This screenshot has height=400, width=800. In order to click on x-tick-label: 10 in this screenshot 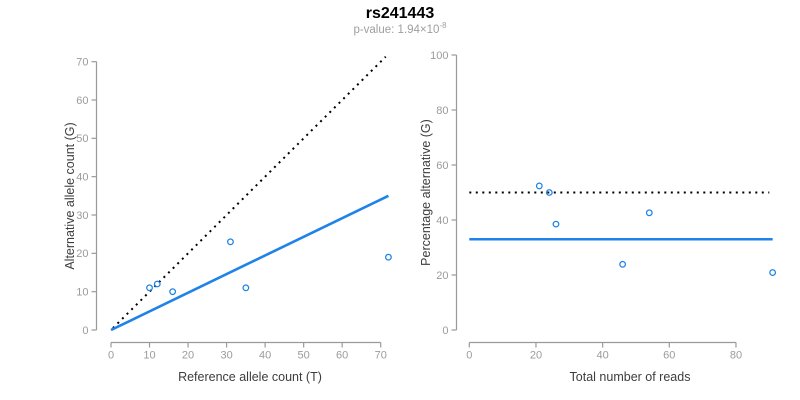, I will do `click(149, 356)`.